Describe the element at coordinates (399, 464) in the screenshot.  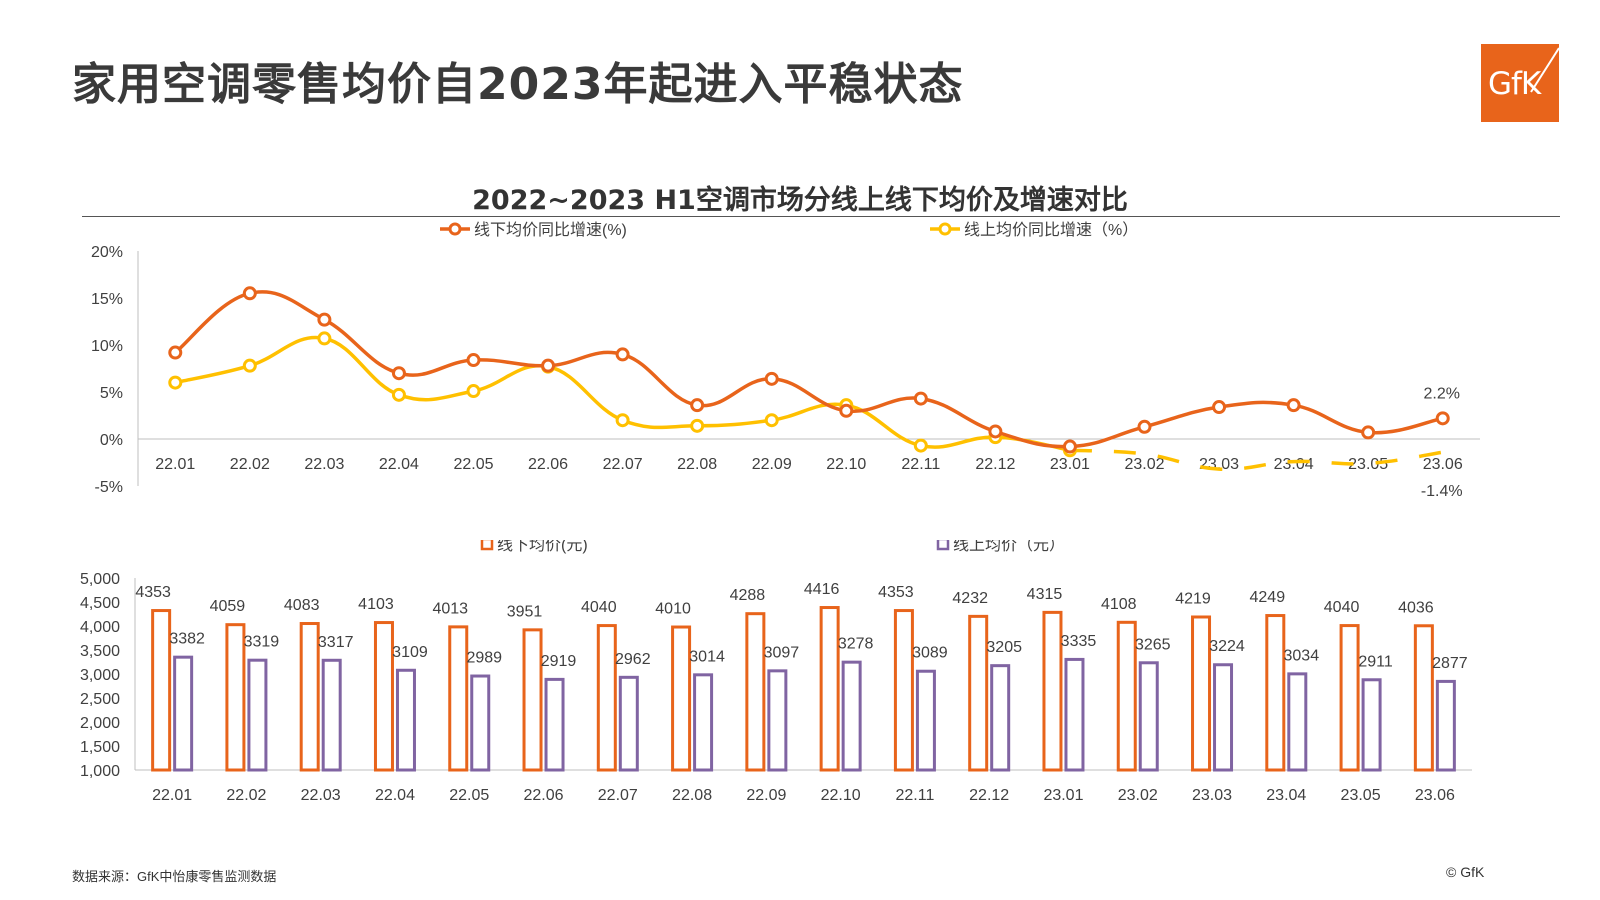
I see `x-tick-label: 22.04` at that location.